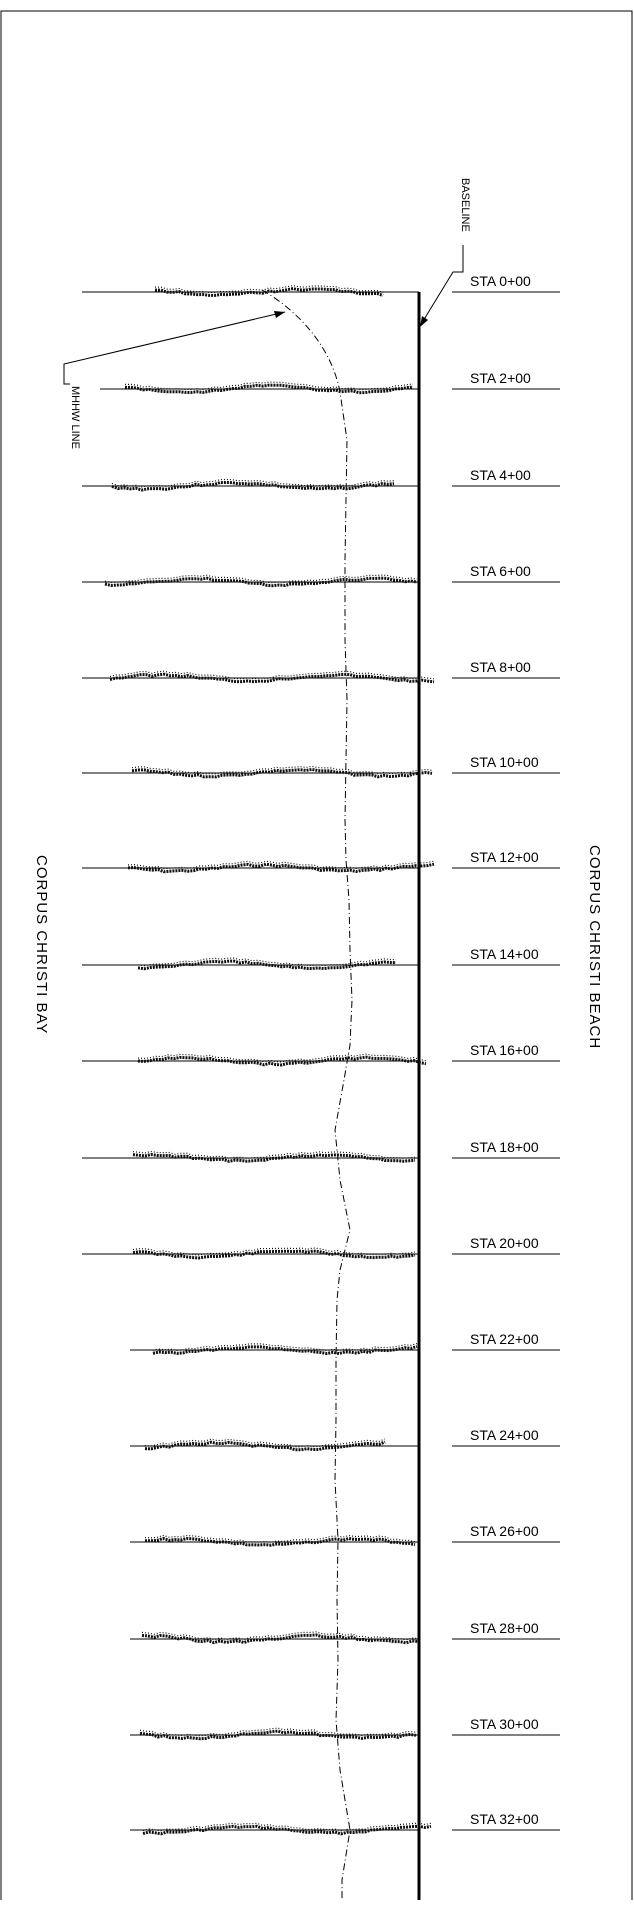 Image resolution: width=634 pixels, height=1905 pixels. What do you see at coordinates (321, 958) in the screenshot?
I see `station-transect: STA 14+00` at bounding box center [321, 958].